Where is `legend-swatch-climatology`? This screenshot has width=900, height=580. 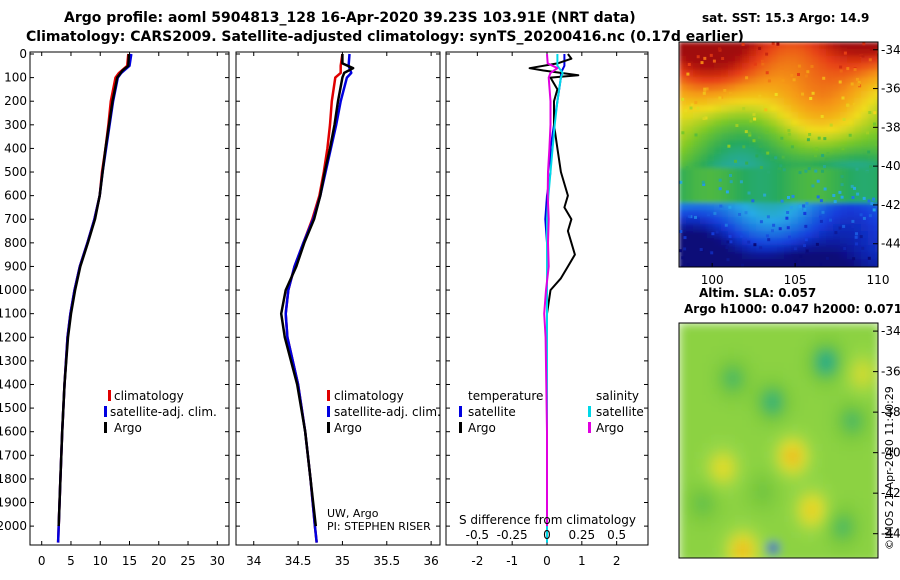 legend-swatch-climatology is located at coordinates (328, 395).